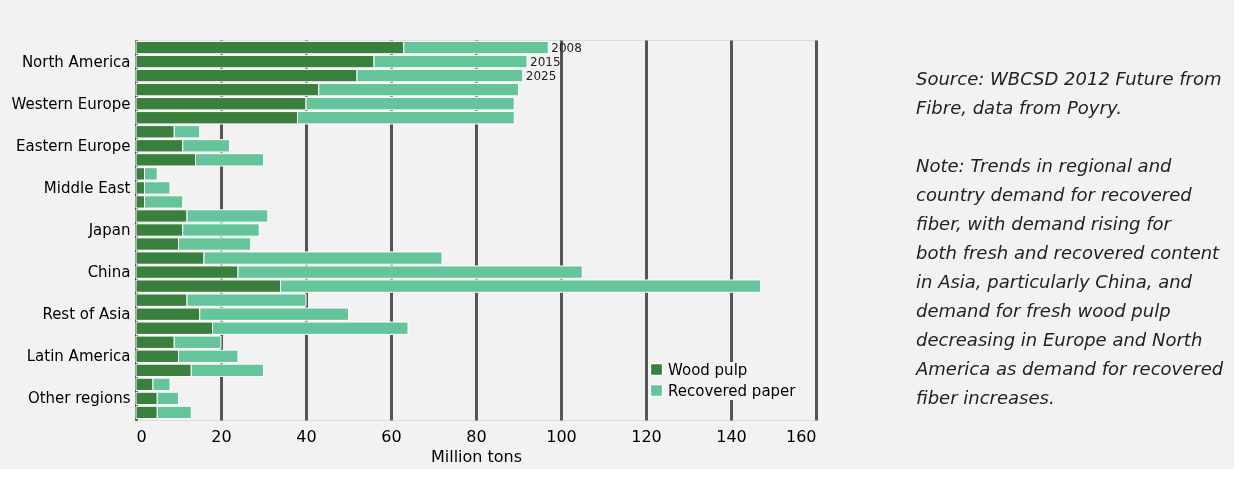  Describe the element at coordinates (221, 436) in the screenshot. I see `x-tick-label: 20` at that location.